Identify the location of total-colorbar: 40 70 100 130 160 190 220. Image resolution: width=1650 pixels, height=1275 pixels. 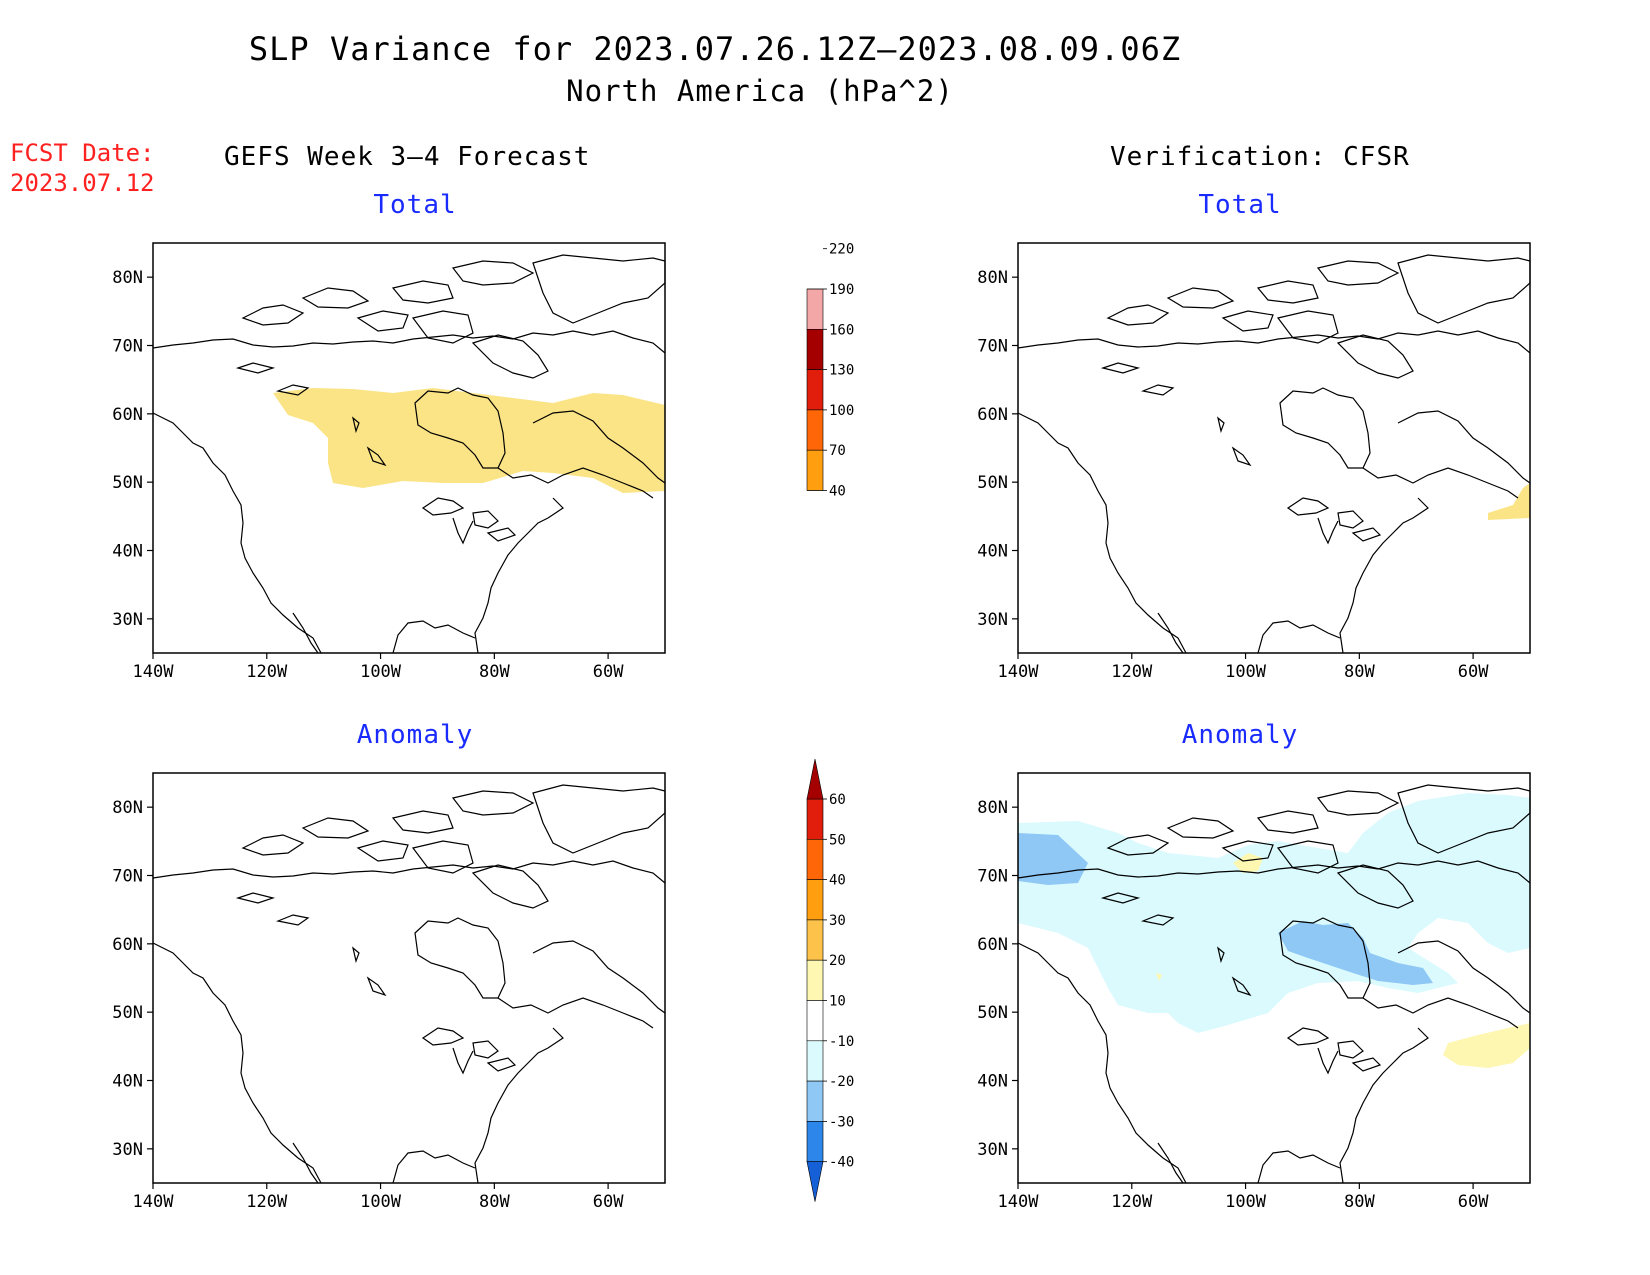
(830, 371).